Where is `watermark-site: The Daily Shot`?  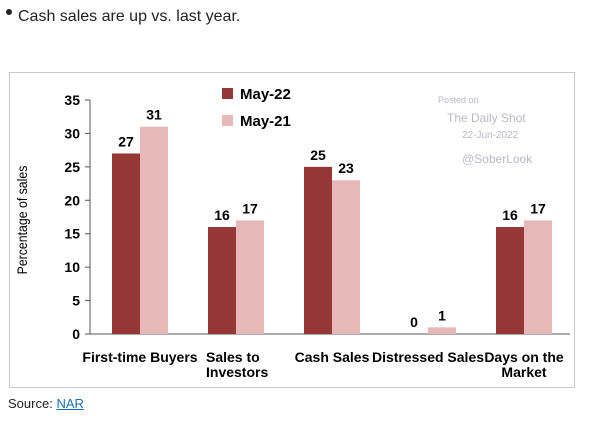 watermark-site: The Daily Shot is located at coordinates (486, 118).